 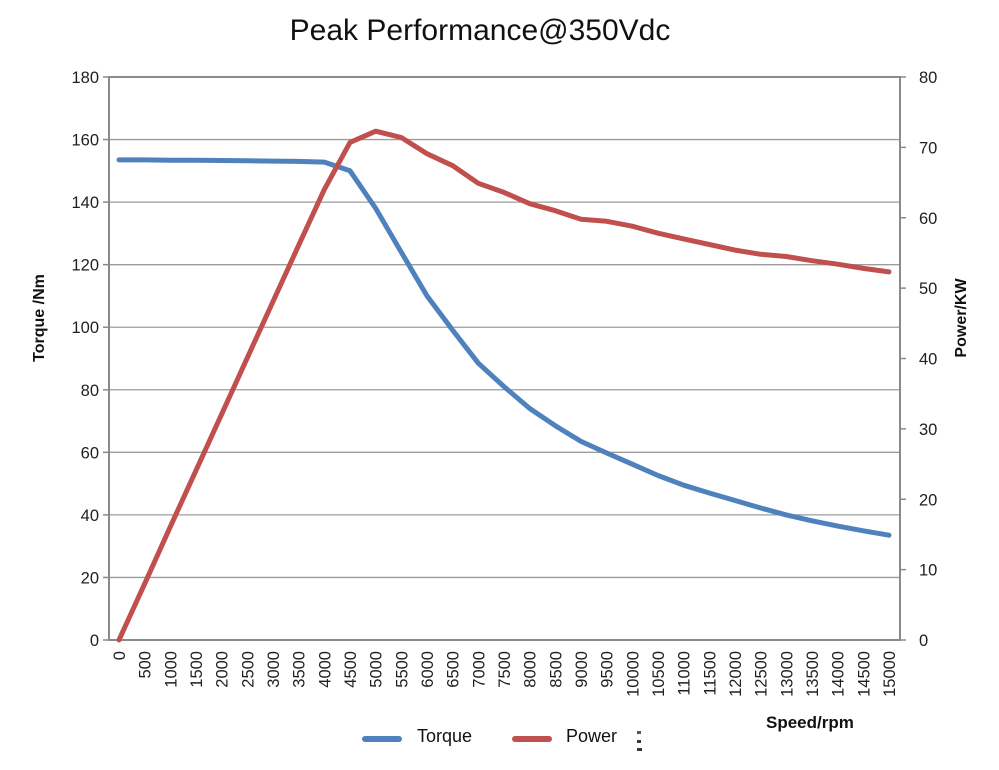 What do you see at coordinates (640, 741) in the screenshot?
I see `legend-overflow-dots-icon` at bounding box center [640, 741].